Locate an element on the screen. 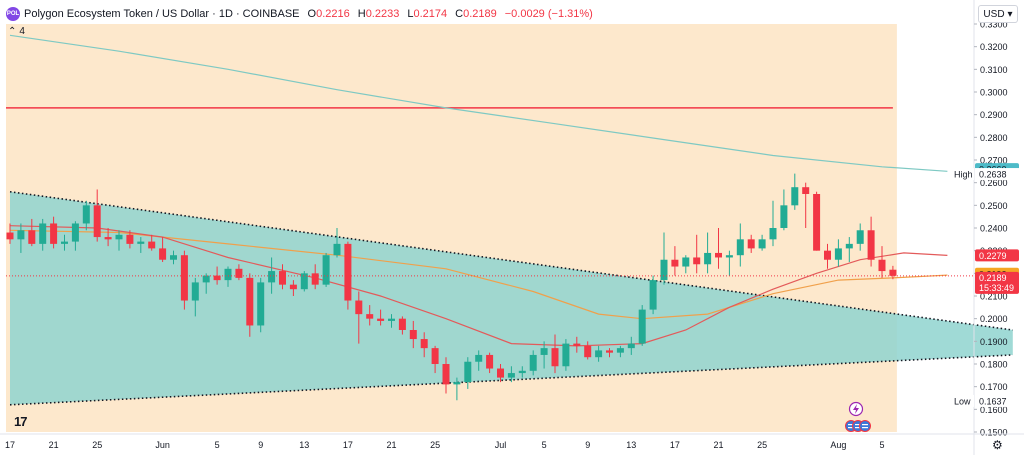 Image resolution: width=1024 pixels, height=455 pixels. triangle-lower-line is located at coordinates (511, 380).